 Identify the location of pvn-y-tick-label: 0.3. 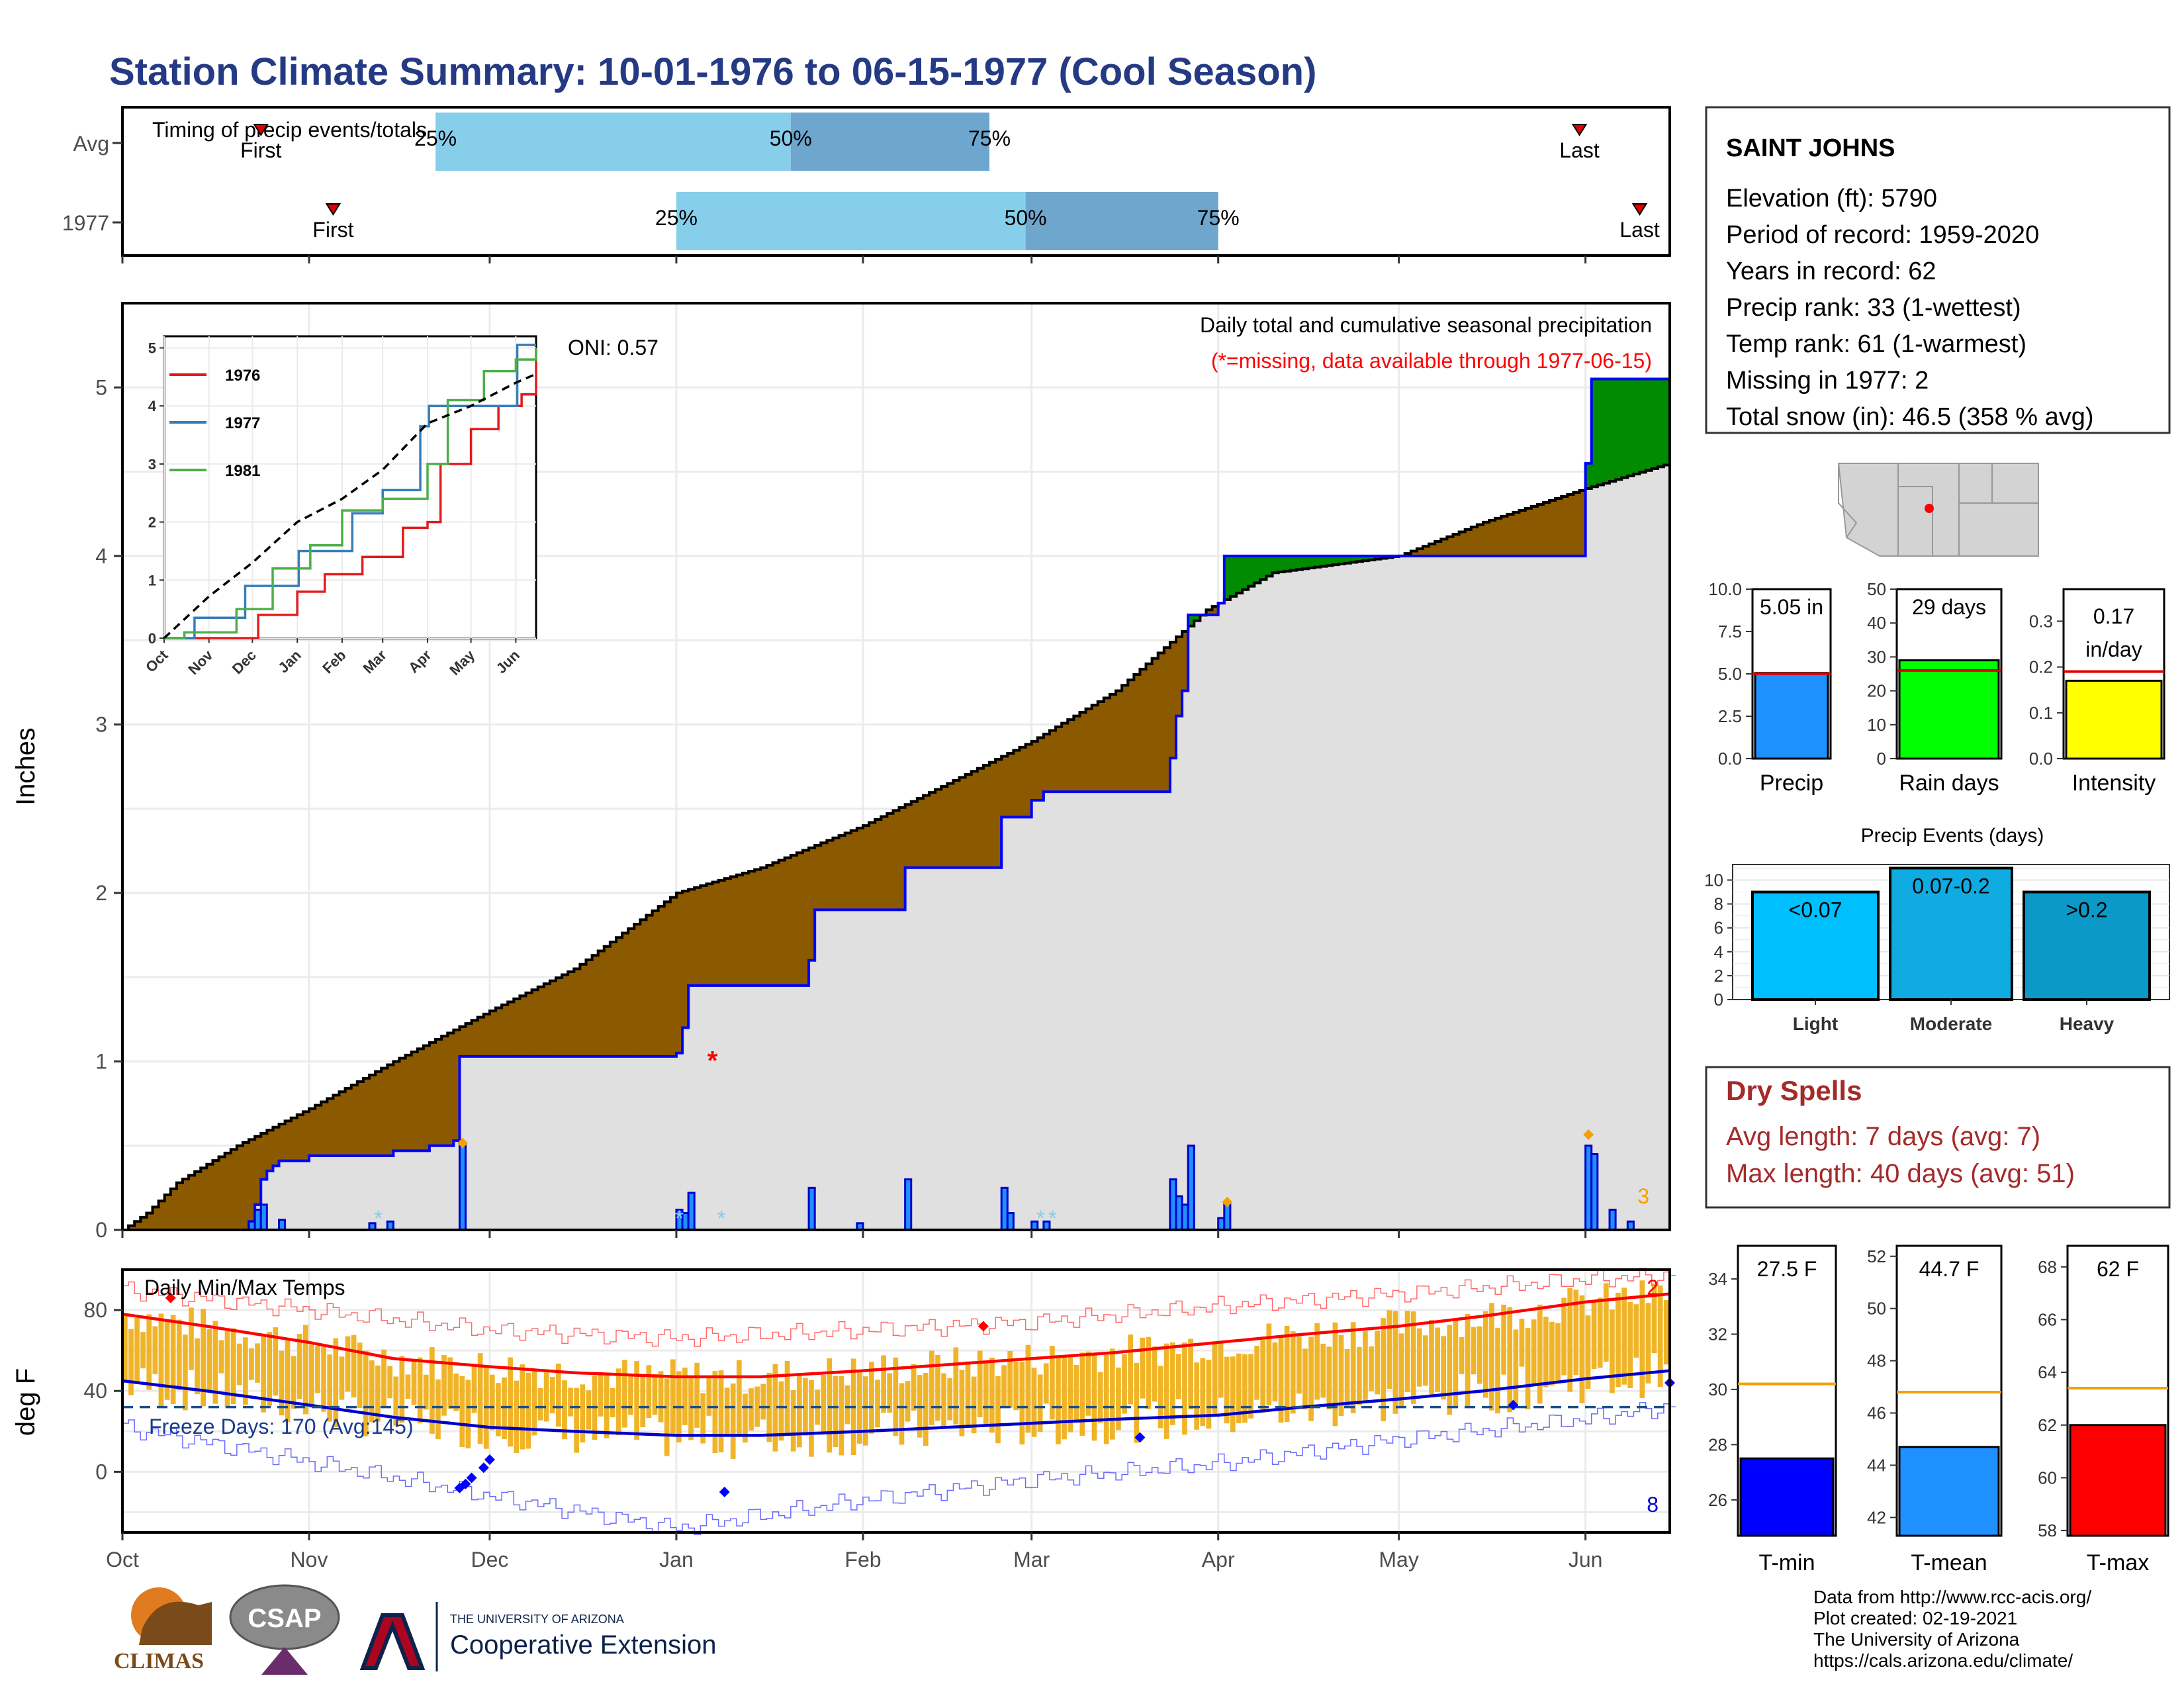
(2041, 621).